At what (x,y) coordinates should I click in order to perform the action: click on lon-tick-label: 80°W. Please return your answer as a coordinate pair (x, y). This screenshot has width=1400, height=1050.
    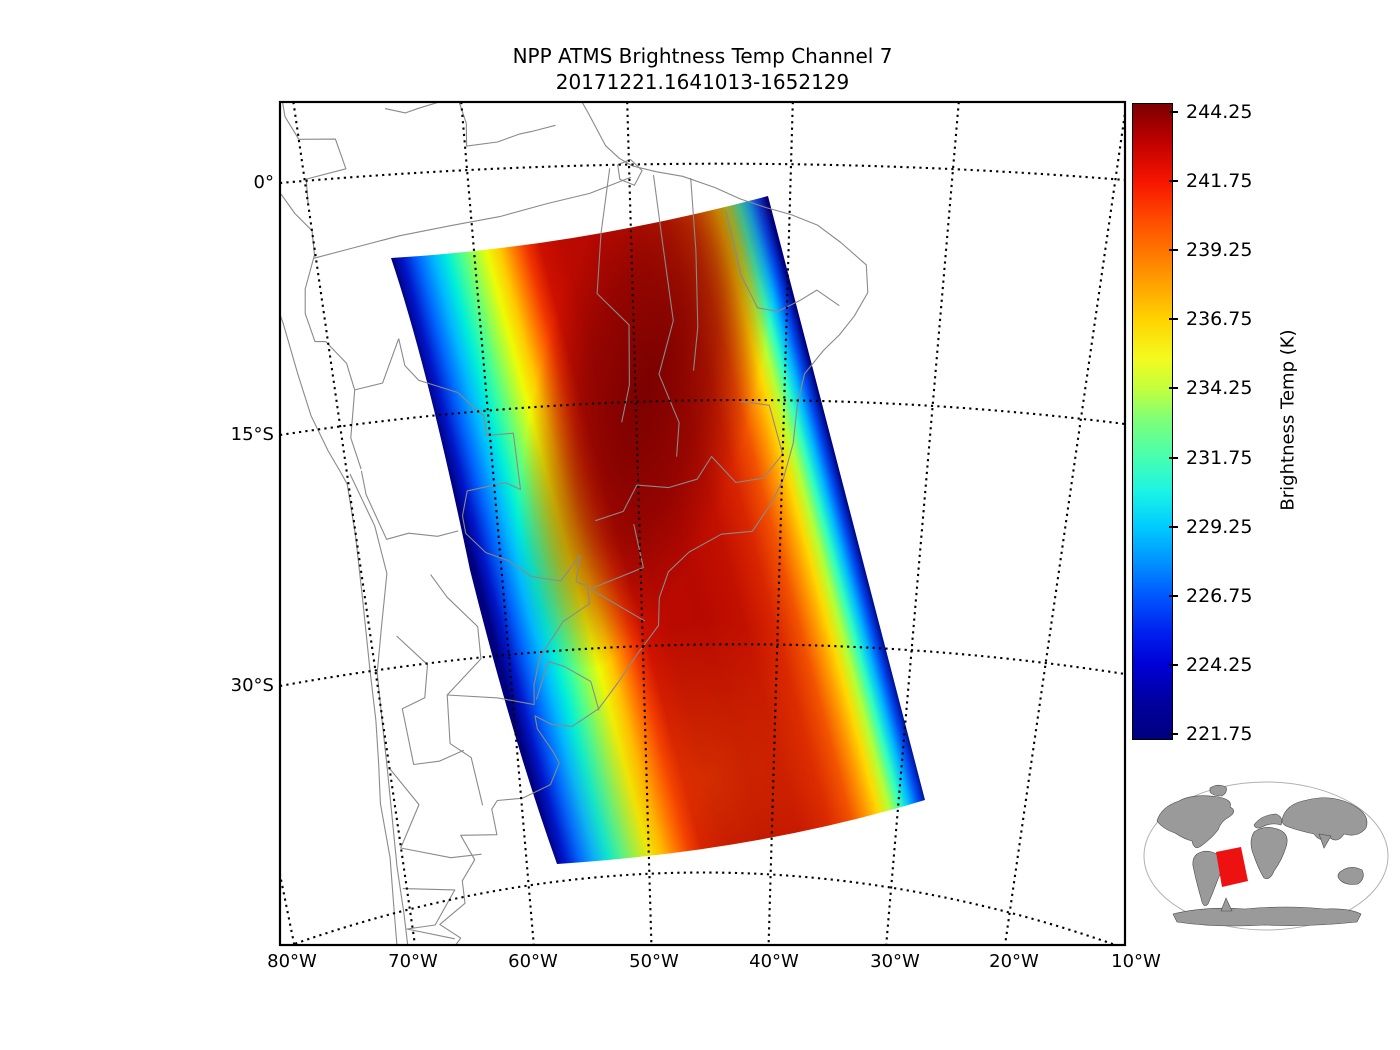
    Looking at the image, I should click on (292, 961).